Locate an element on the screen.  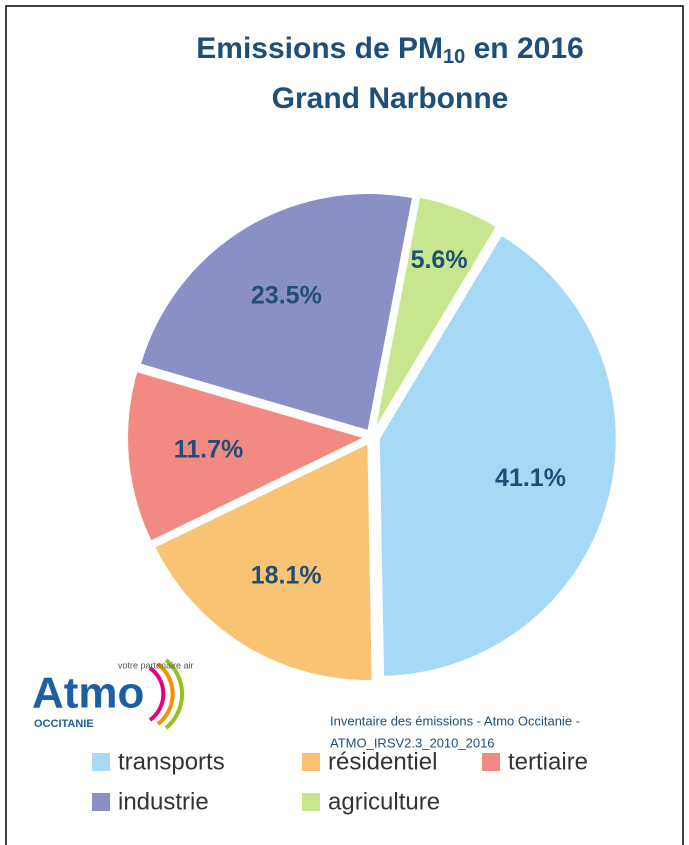
data-label: 23.5% is located at coordinates (286, 296).